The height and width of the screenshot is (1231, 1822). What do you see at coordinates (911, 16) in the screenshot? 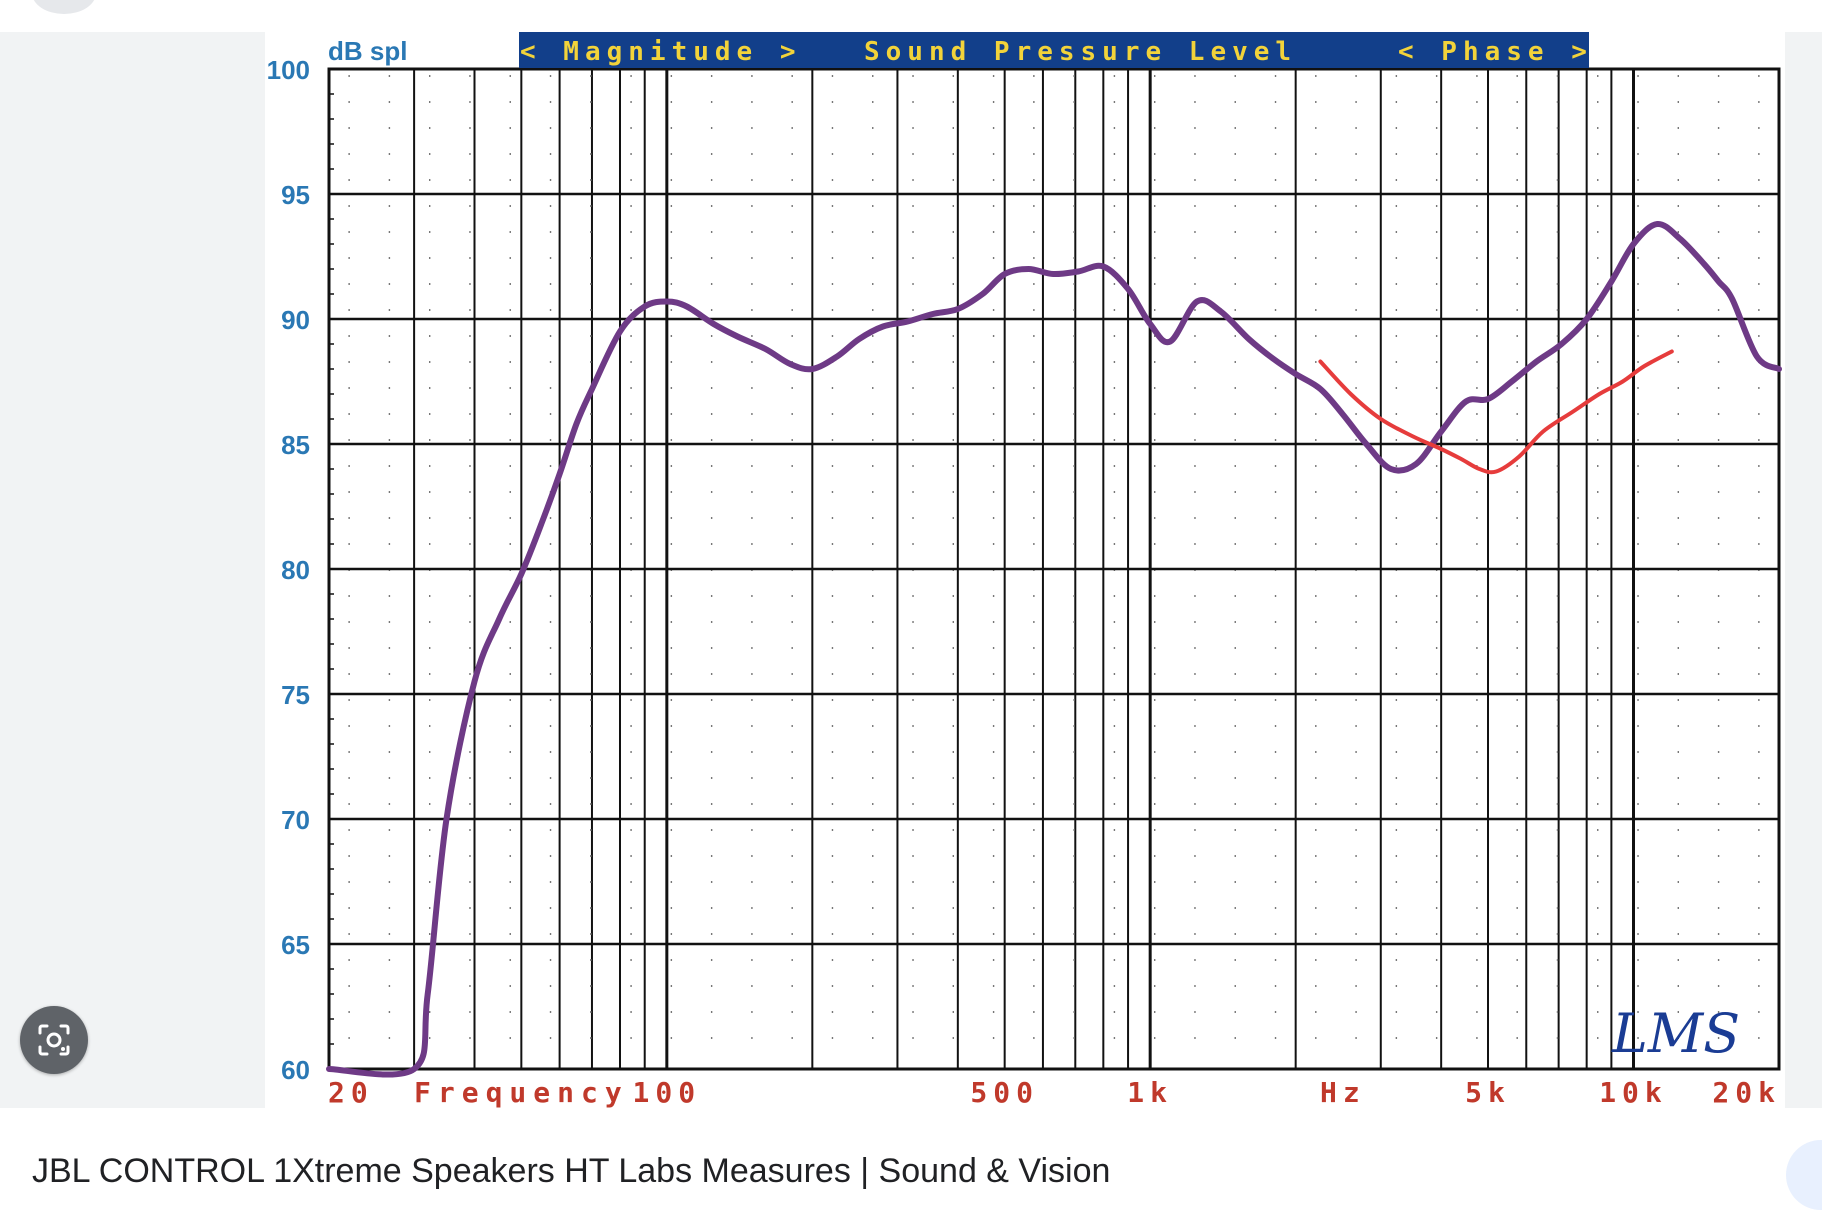
I see `top-strip` at bounding box center [911, 16].